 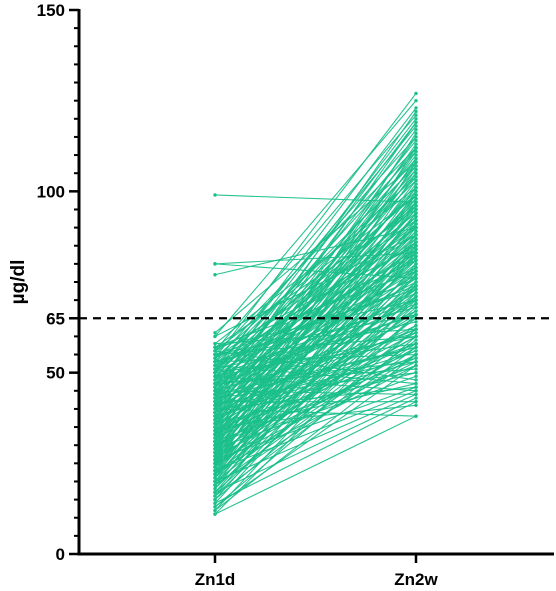 I want to click on y-tick-label: 65, so click(x=55, y=318).